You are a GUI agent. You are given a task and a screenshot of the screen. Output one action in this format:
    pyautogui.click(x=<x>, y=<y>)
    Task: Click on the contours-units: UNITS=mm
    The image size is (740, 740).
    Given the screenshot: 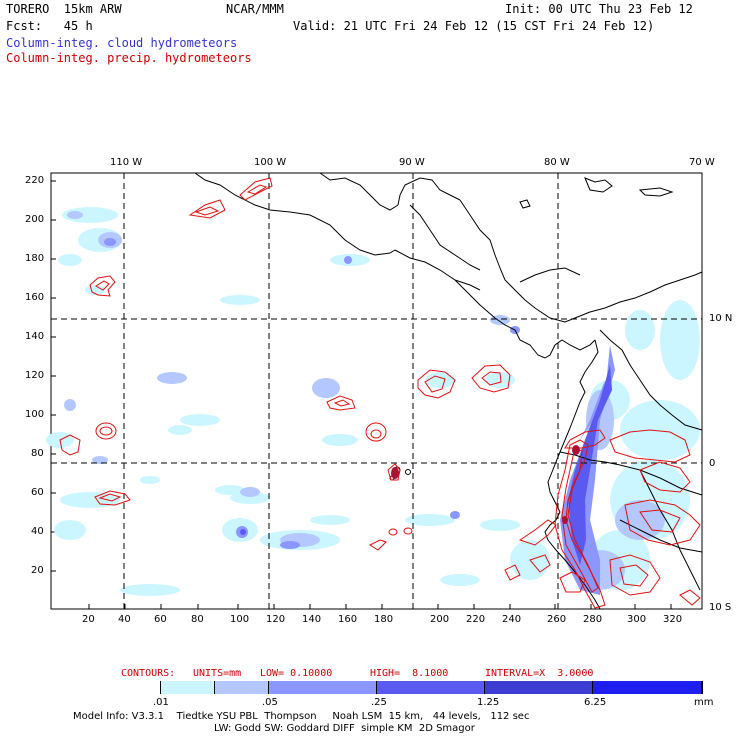 What is the action you would take?
    pyautogui.click(x=217, y=673)
    